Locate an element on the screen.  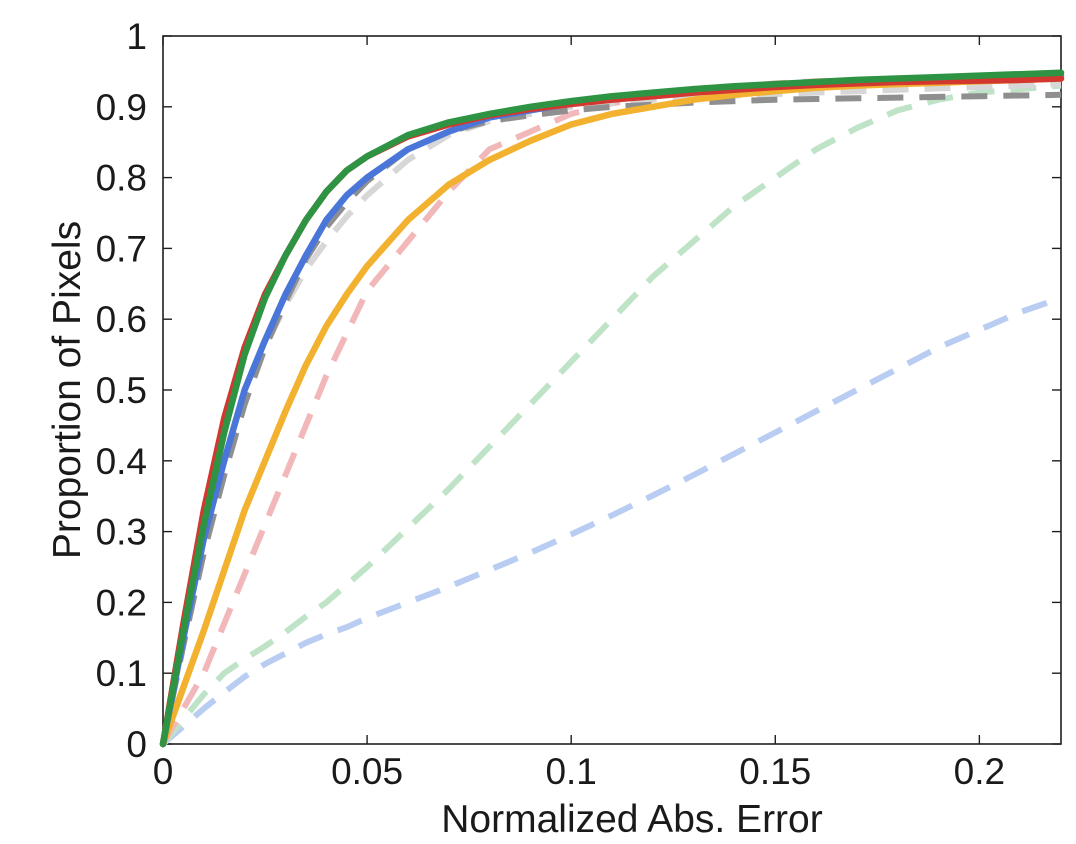
y-tick-label: 0.6 is located at coordinates (121, 319).